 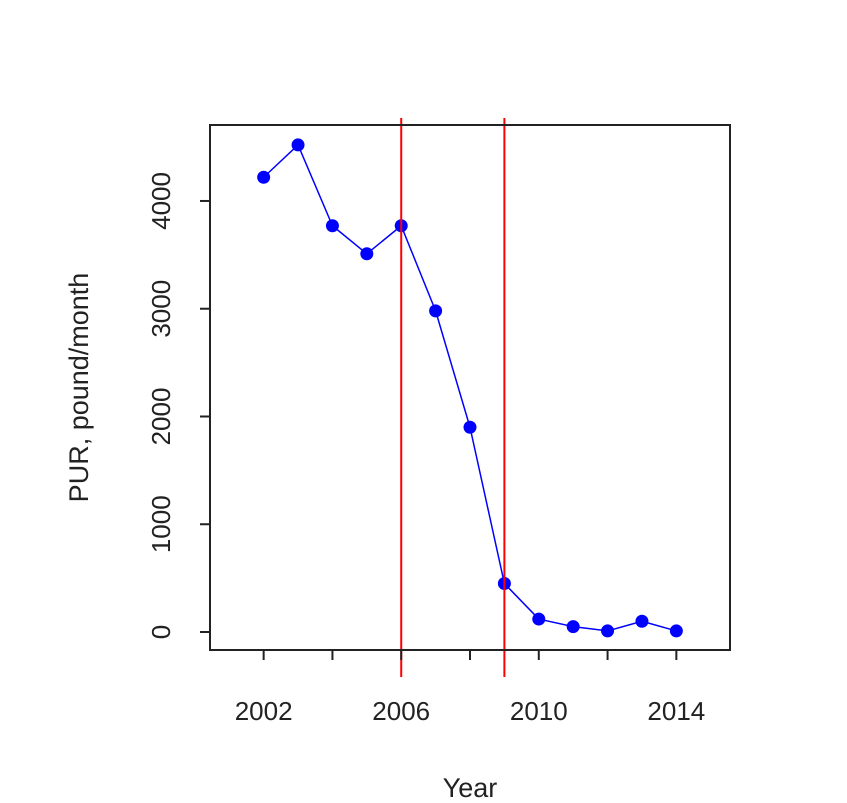 What do you see at coordinates (79, 387) in the screenshot?
I see `y-axis-title: PUR, pound/month` at bounding box center [79, 387].